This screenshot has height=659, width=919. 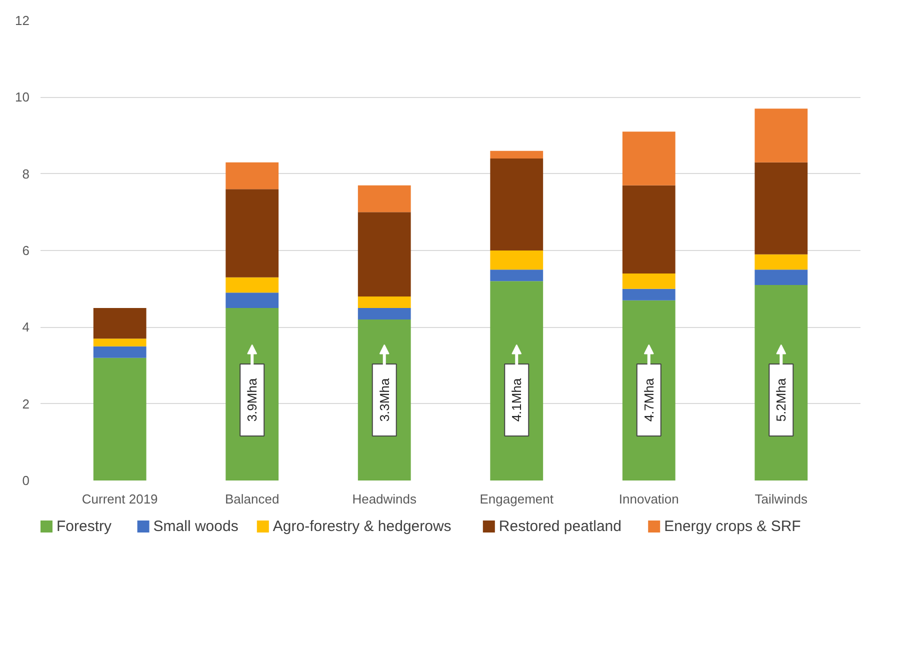 What do you see at coordinates (560, 526) in the screenshot?
I see `legend-label: Restored peatland` at bounding box center [560, 526].